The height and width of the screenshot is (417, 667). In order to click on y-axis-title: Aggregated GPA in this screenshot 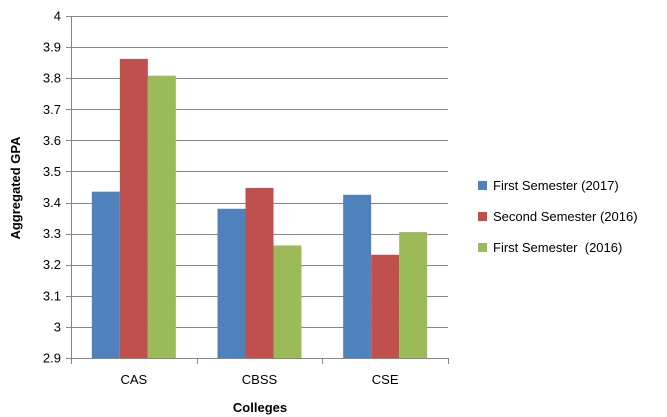, I will do `click(15, 188)`.